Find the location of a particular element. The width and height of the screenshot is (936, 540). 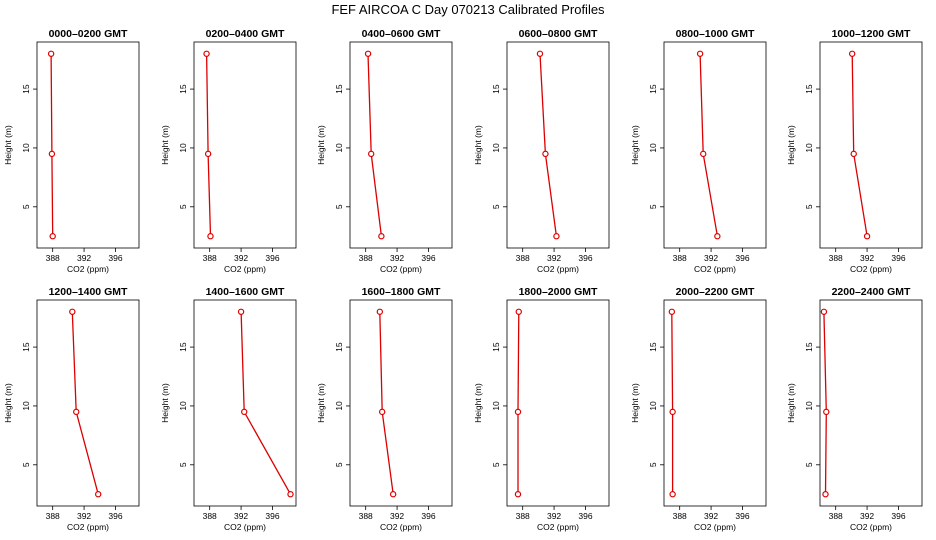

panel-title: 0400–0600 GMT is located at coordinates (401, 34).